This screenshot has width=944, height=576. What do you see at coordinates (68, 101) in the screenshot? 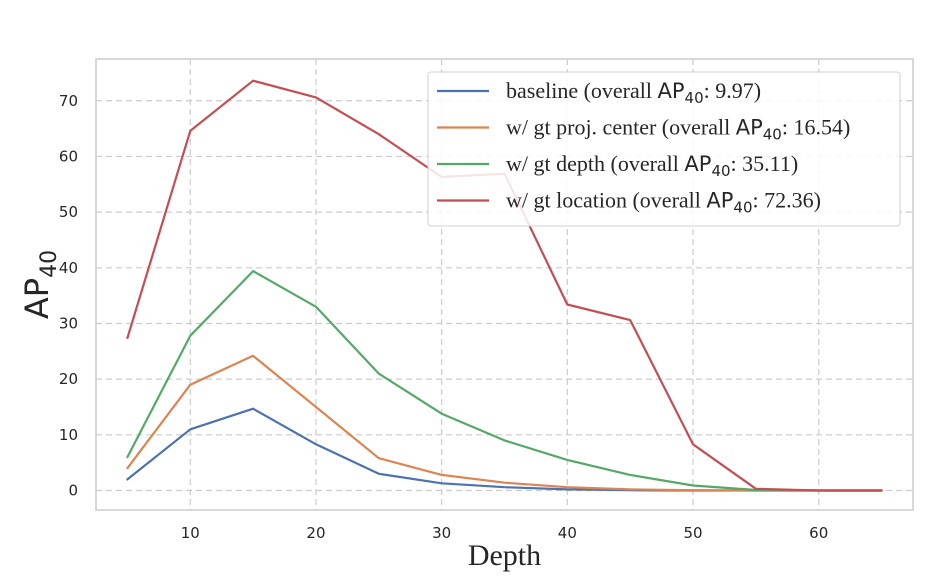
I see `y-tick-label-70: 70` at bounding box center [68, 101].